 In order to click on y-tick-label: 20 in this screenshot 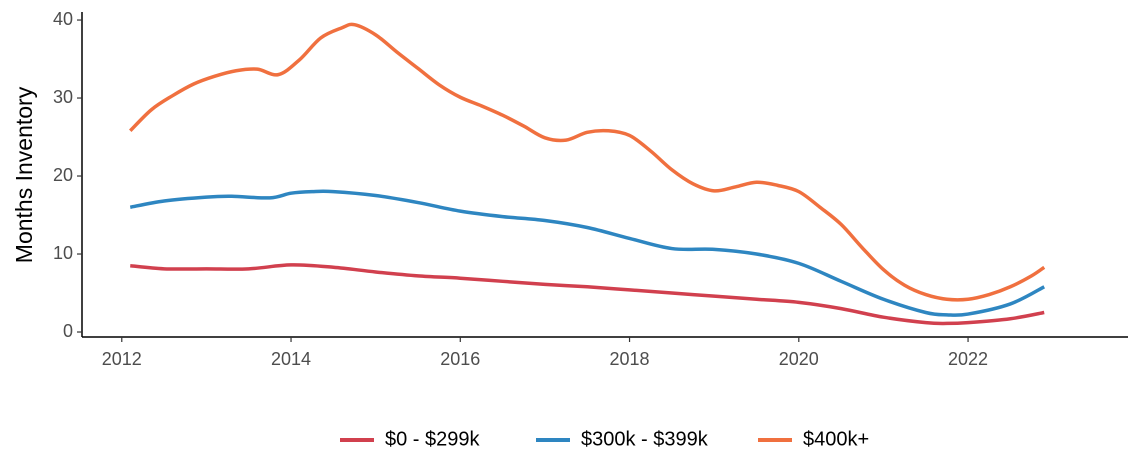, I will do `click(63, 175)`.